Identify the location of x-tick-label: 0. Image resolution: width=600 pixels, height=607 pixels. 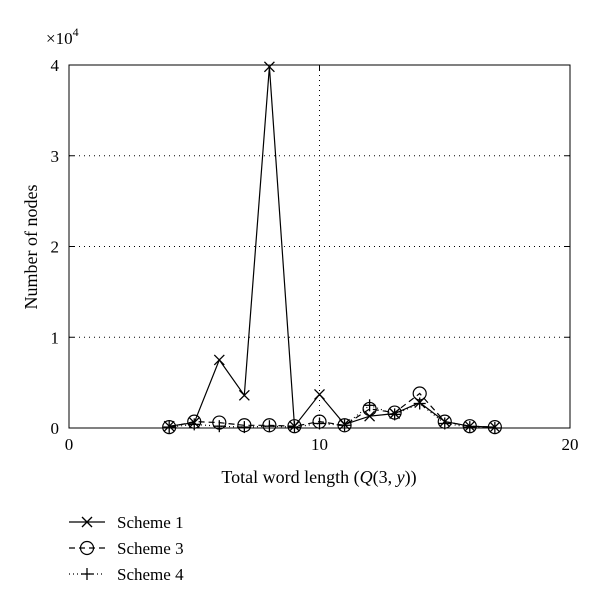
(69, 444).